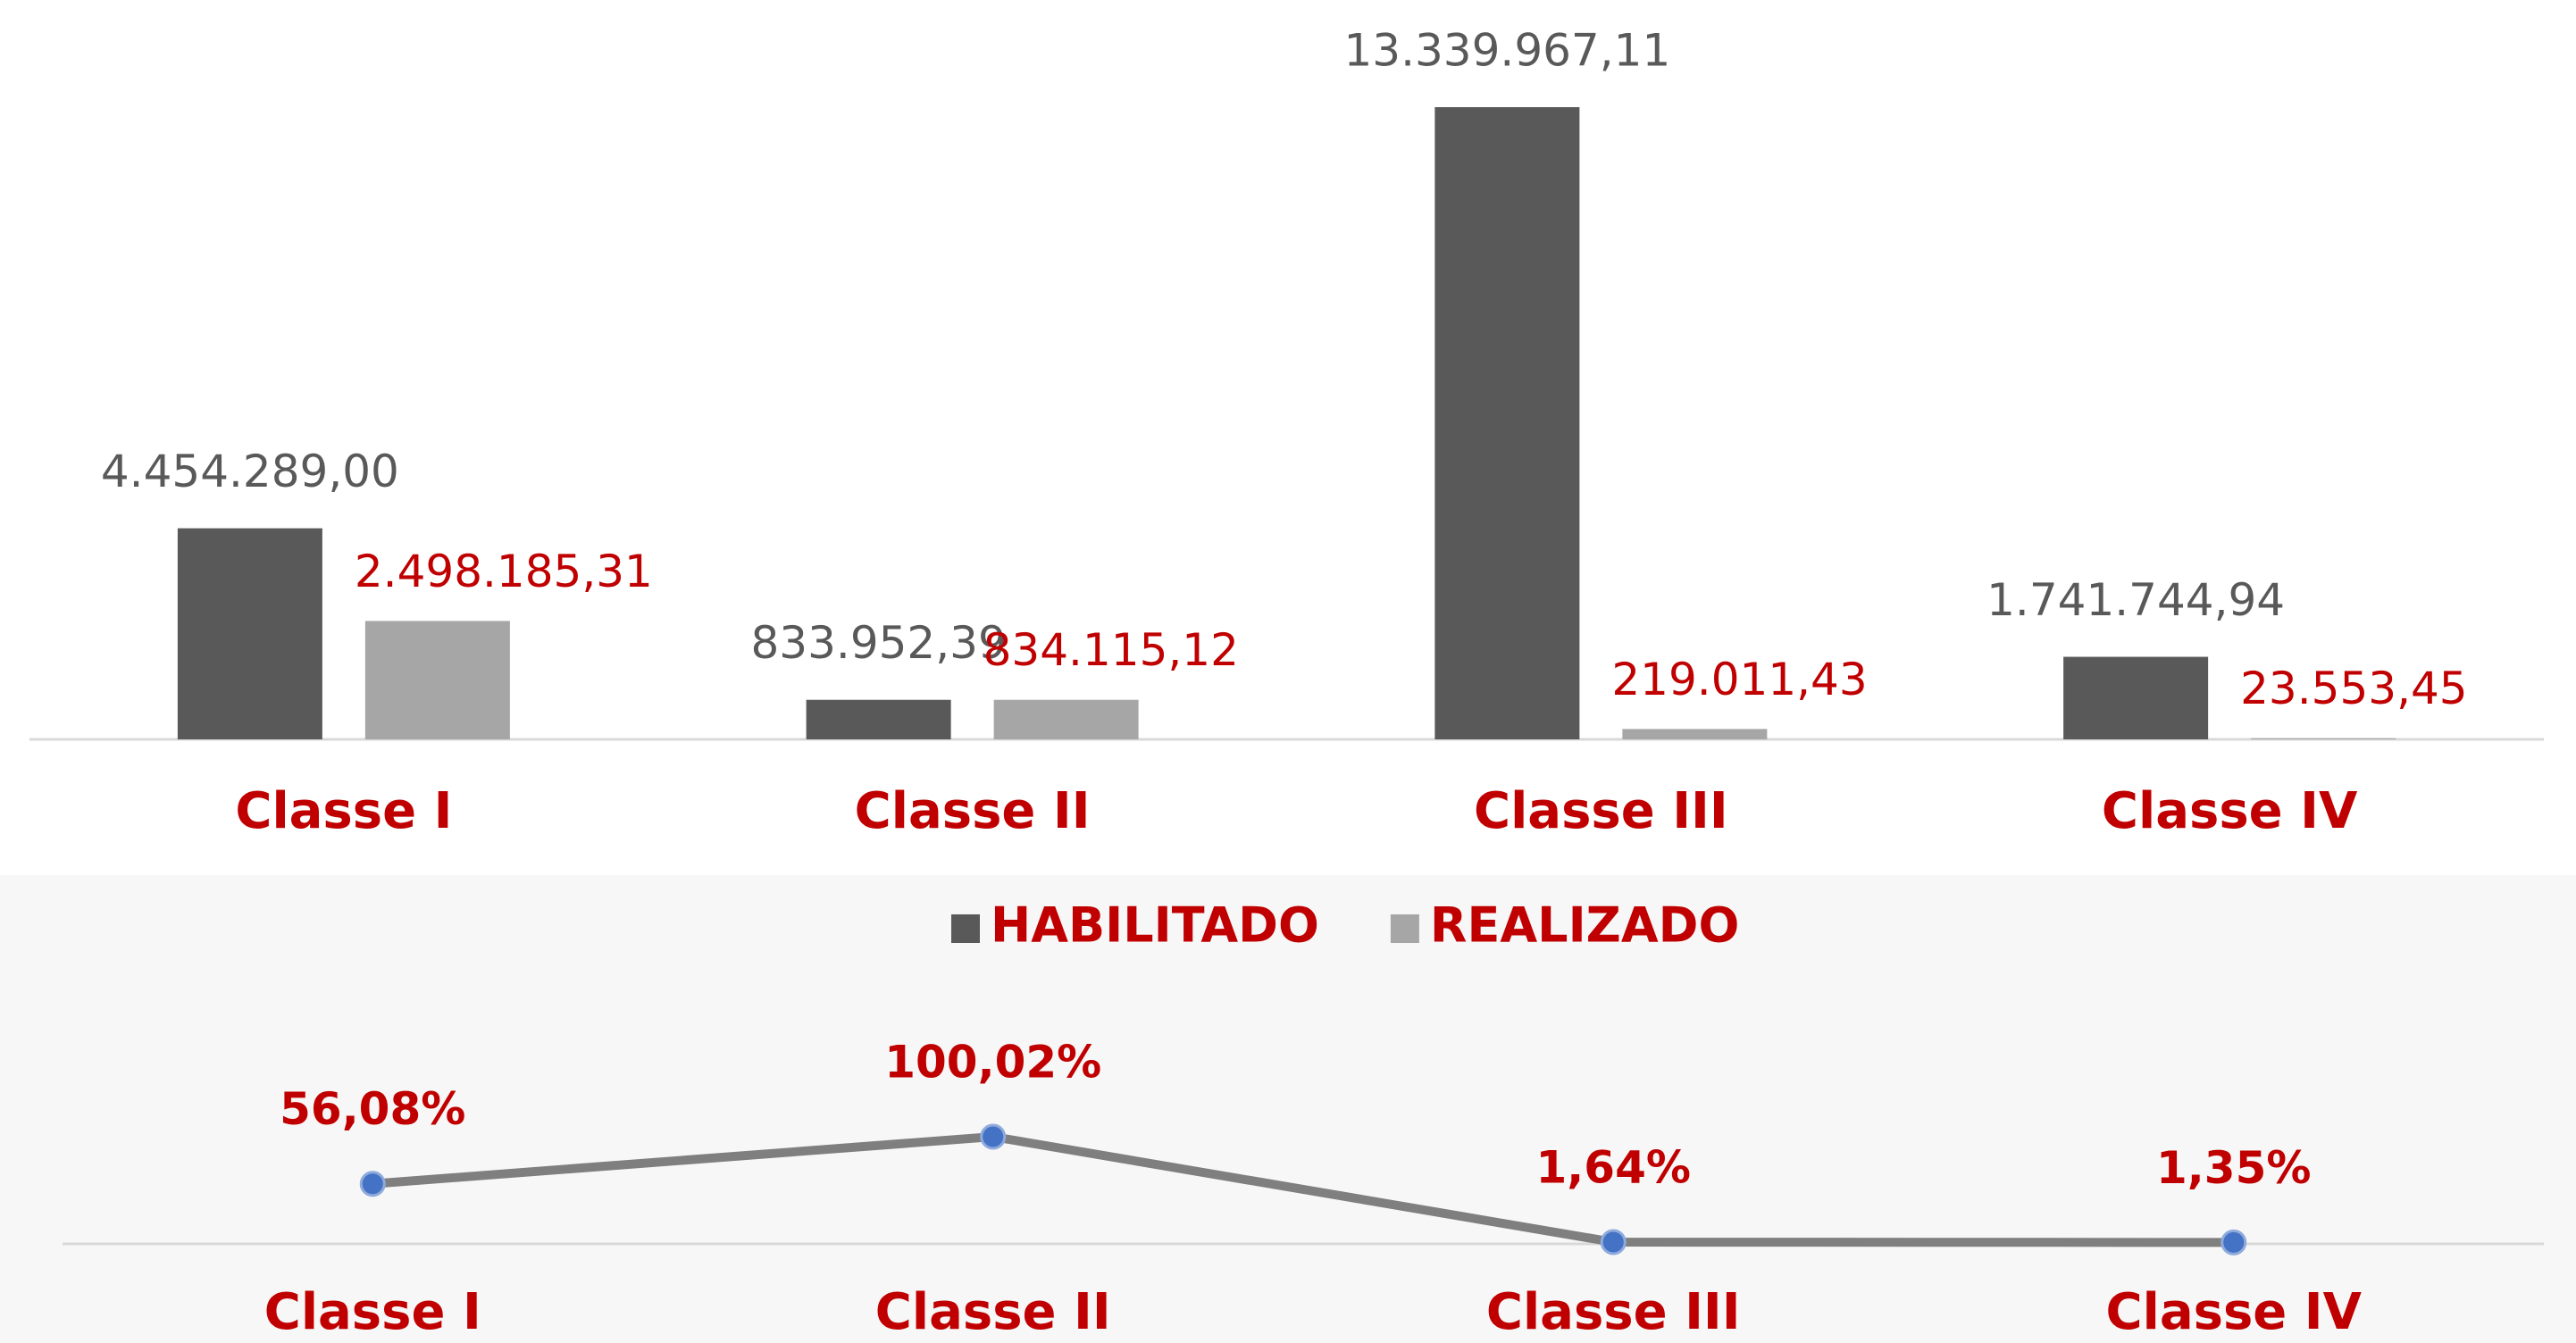  I want to click on data-label: 4.454.289,00, so click(250, 471).